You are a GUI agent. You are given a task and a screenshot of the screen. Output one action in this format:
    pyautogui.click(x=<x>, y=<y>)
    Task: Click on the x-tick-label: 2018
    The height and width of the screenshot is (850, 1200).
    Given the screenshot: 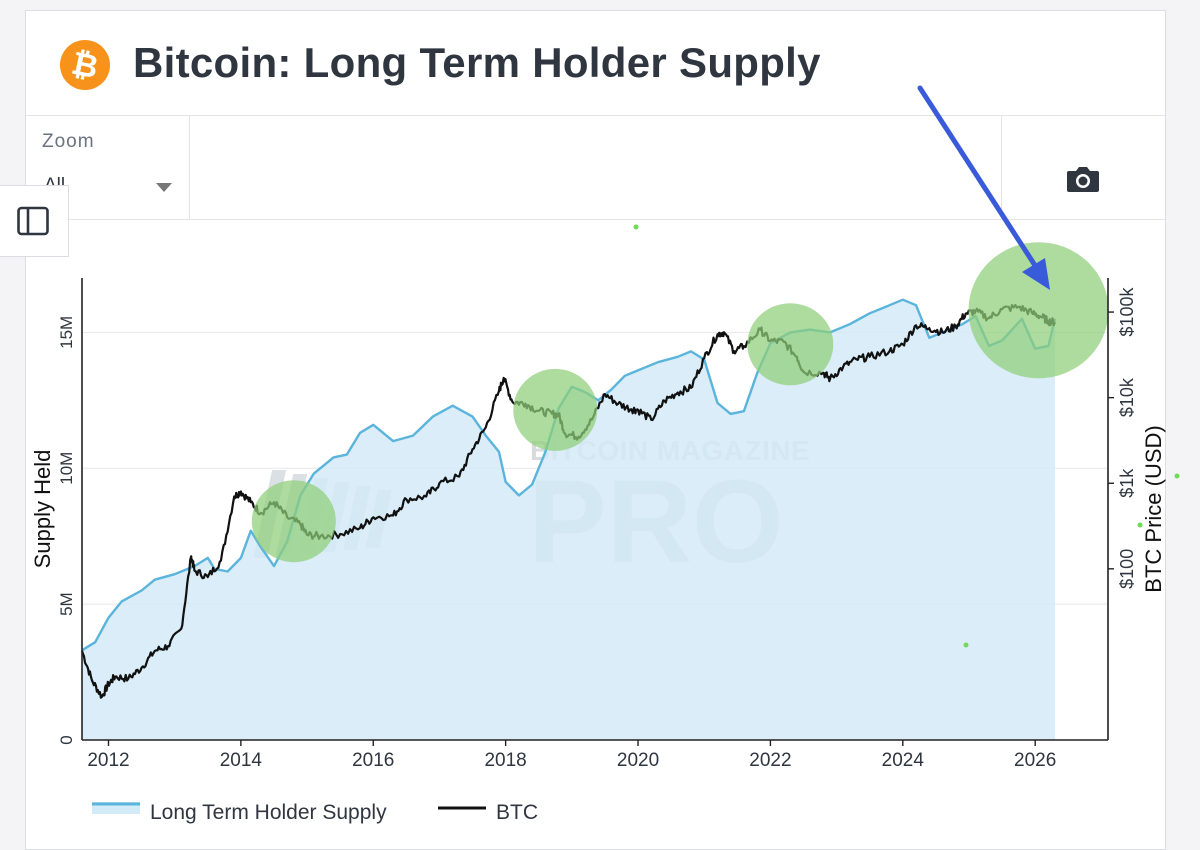 What is the action you would take?
    pyautogui.click(x=505, y=760)
    